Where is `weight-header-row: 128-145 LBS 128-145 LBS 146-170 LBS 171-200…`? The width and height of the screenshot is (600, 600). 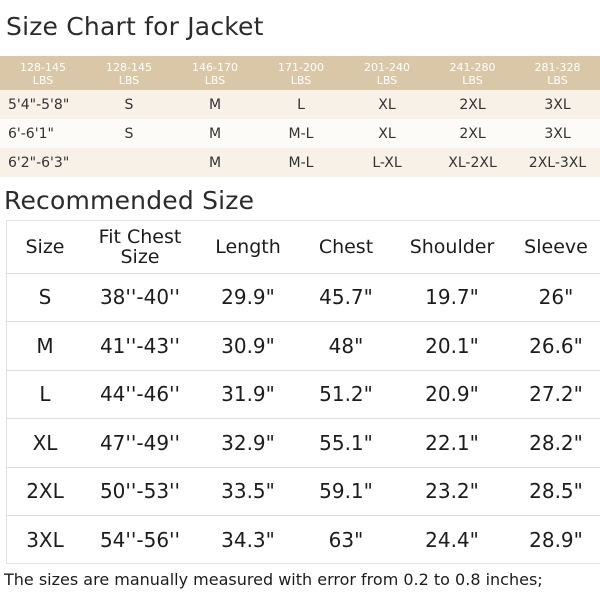 weight-header-row: 128-145 LBS 128-145 LBS 146-170 LBS 171-200… is located at coordinates (300, 73).